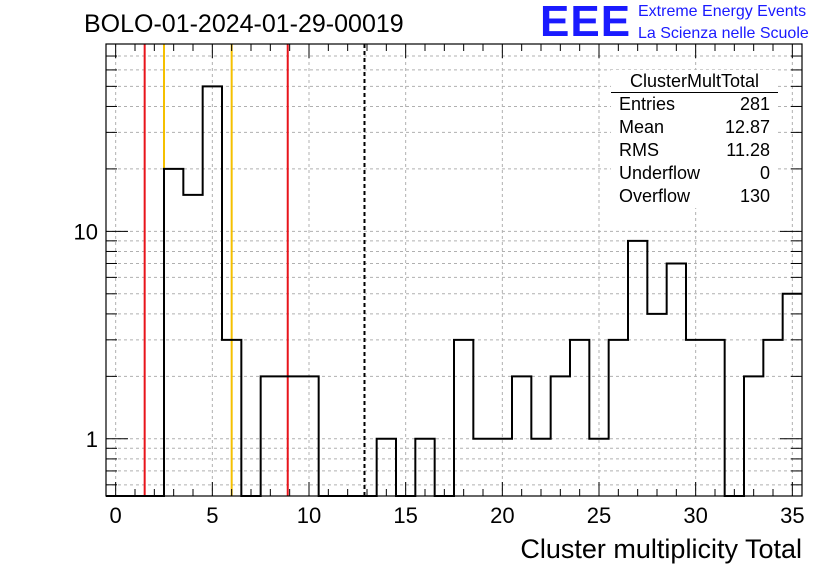  What do you see at coordinates (586, 23) in the screenshot?
I see `eee-logo: EEE` at bounding box center [586, 23].